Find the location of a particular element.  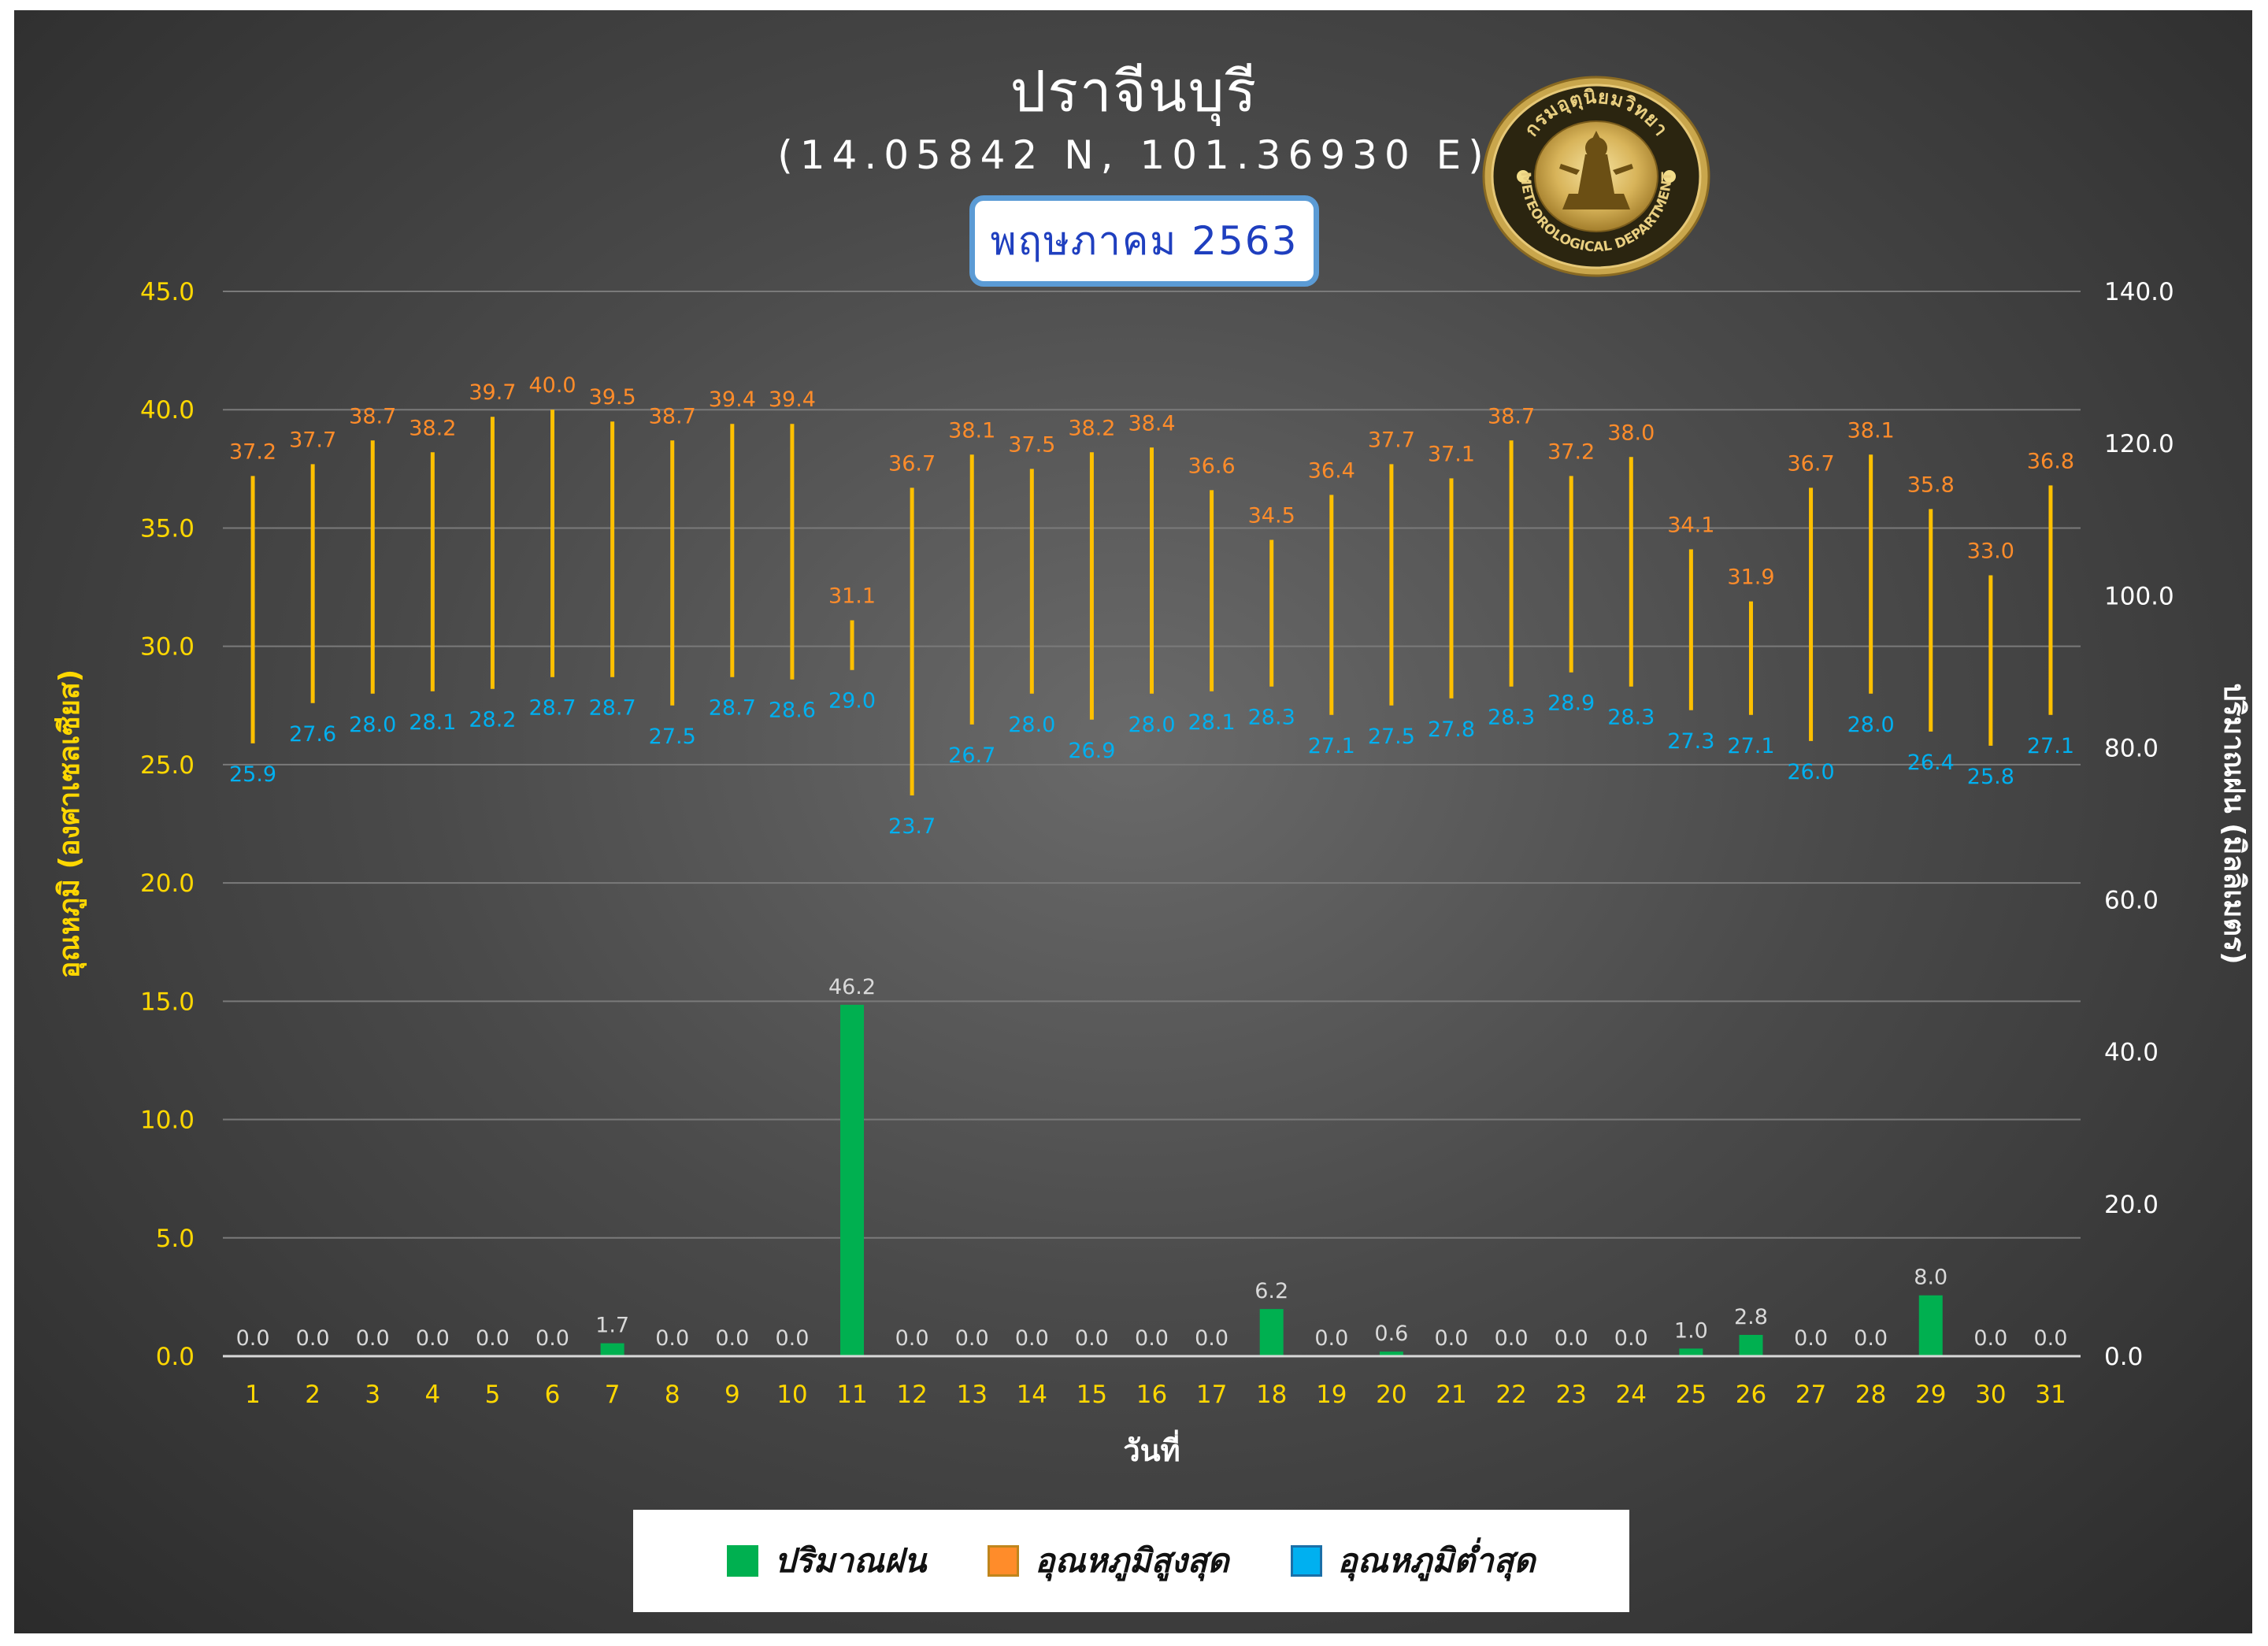

y-tick-label: 0.0 is located at coordinates (175, 1357).